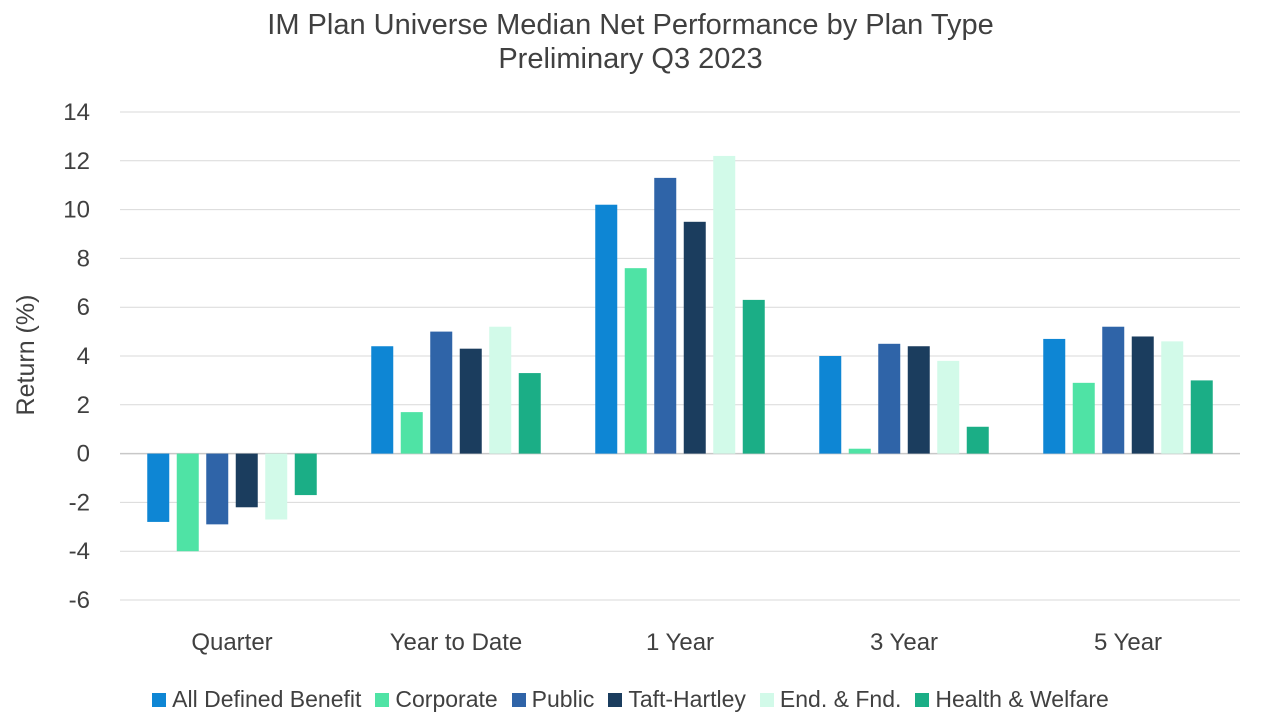  I want to click on legend-label: Corporate, so click(446, 699).